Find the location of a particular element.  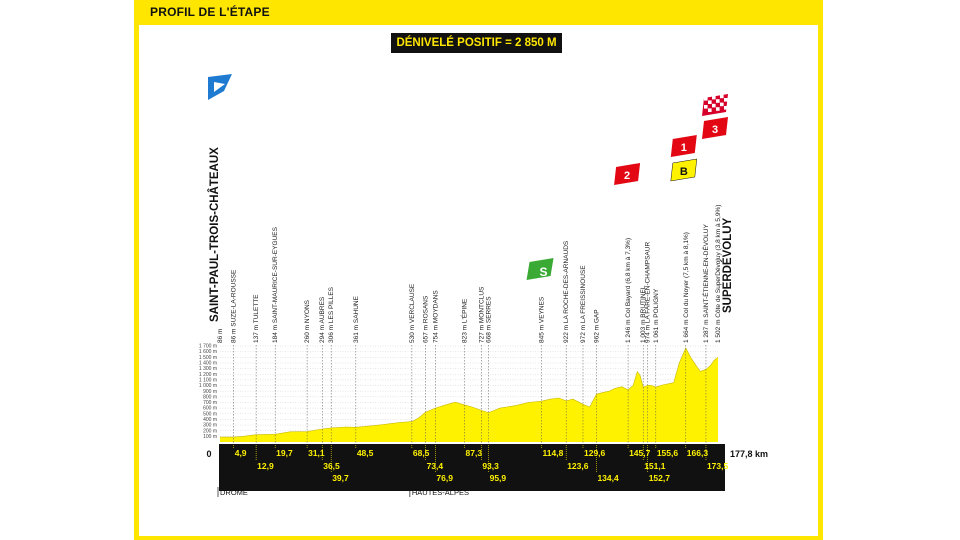

climb-category-label: 2 is located at coordinates (627, 176).